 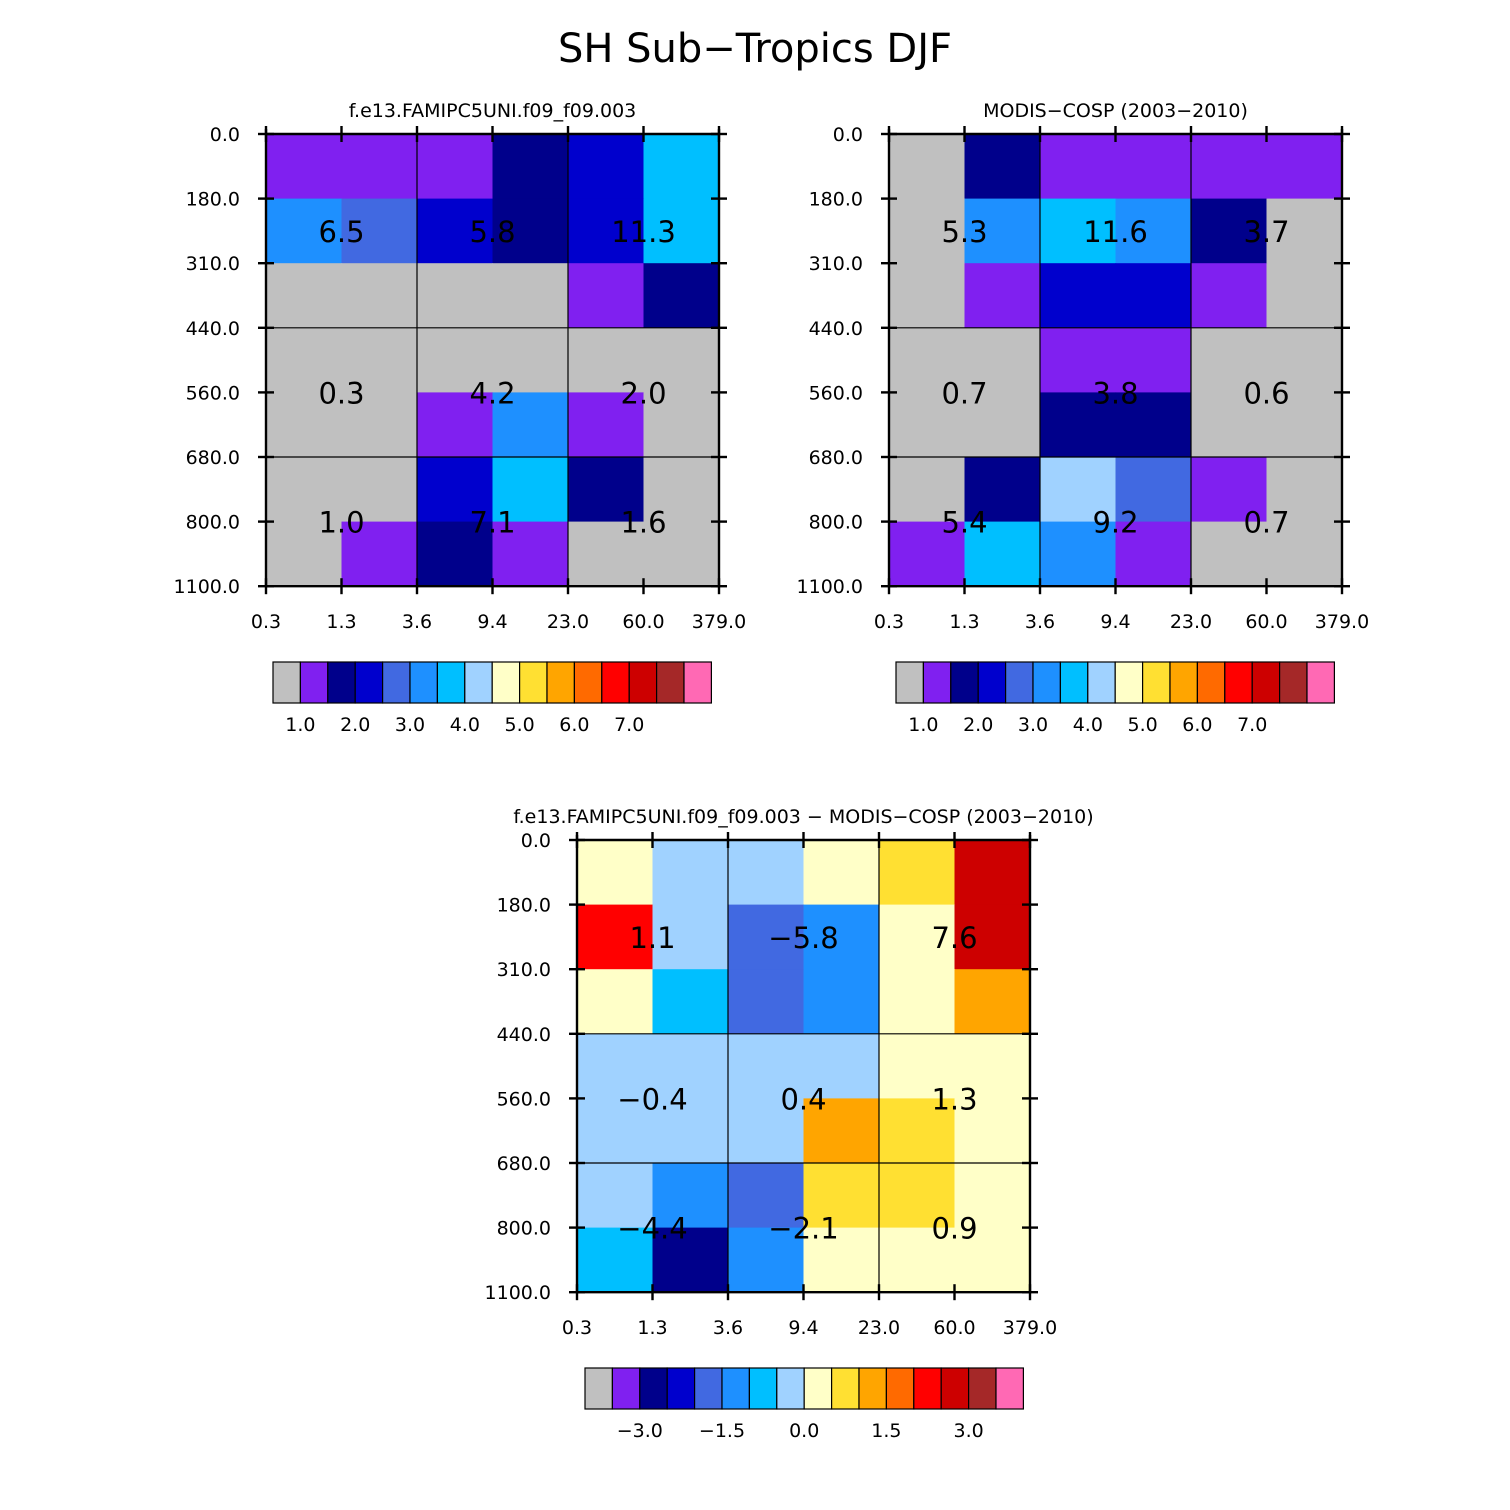 I want to click on y-tick-label: 0.0, so click(x=225, y=135).